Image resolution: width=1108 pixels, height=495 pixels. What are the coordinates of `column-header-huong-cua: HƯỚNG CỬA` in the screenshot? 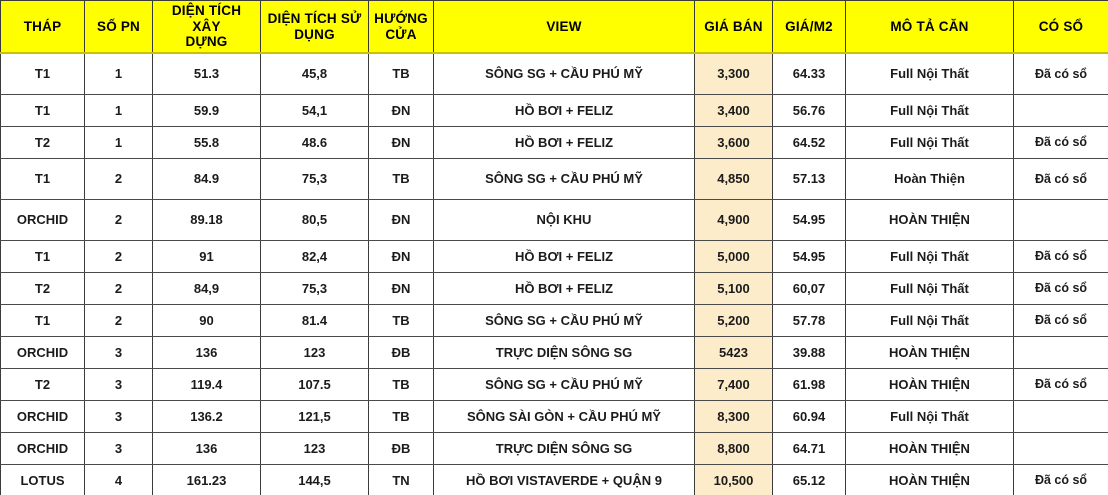 It's located at (401, 27).